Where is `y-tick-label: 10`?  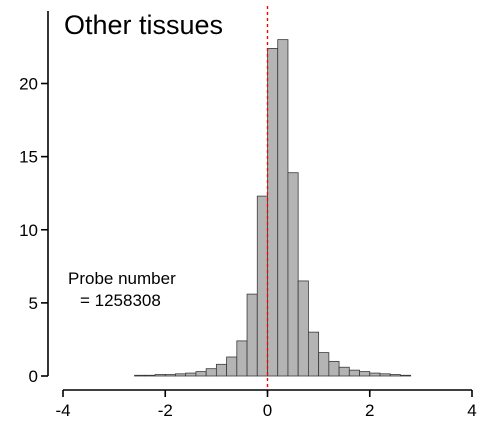
y-tick-label: 10 is located at coordinates (28, 230).